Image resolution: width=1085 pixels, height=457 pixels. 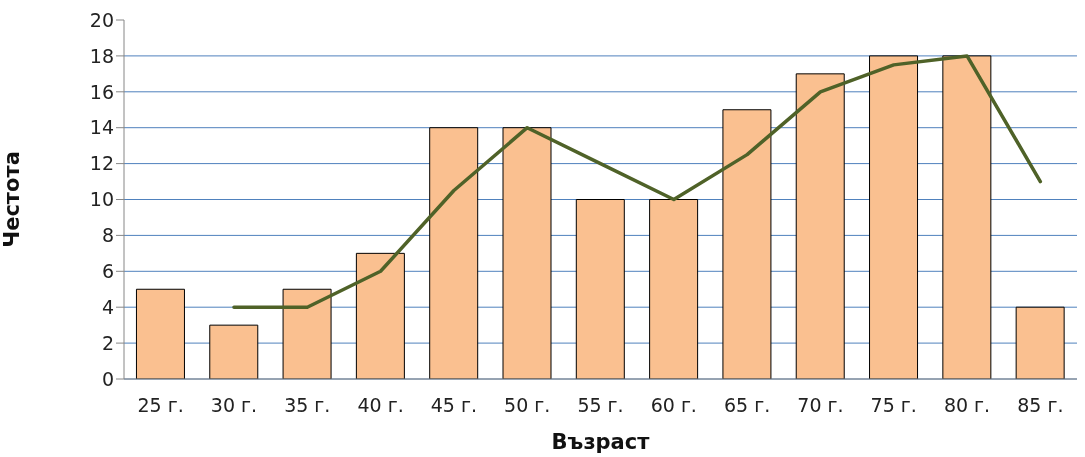 I want to click on x-tick-label: 30 г., so click(x=234, y=405).